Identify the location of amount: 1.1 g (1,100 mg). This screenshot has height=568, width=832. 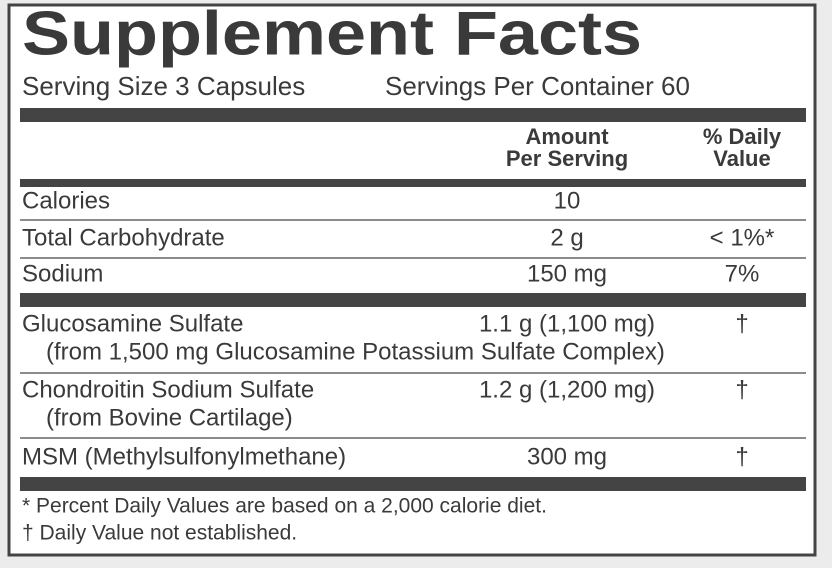
(567, 323).